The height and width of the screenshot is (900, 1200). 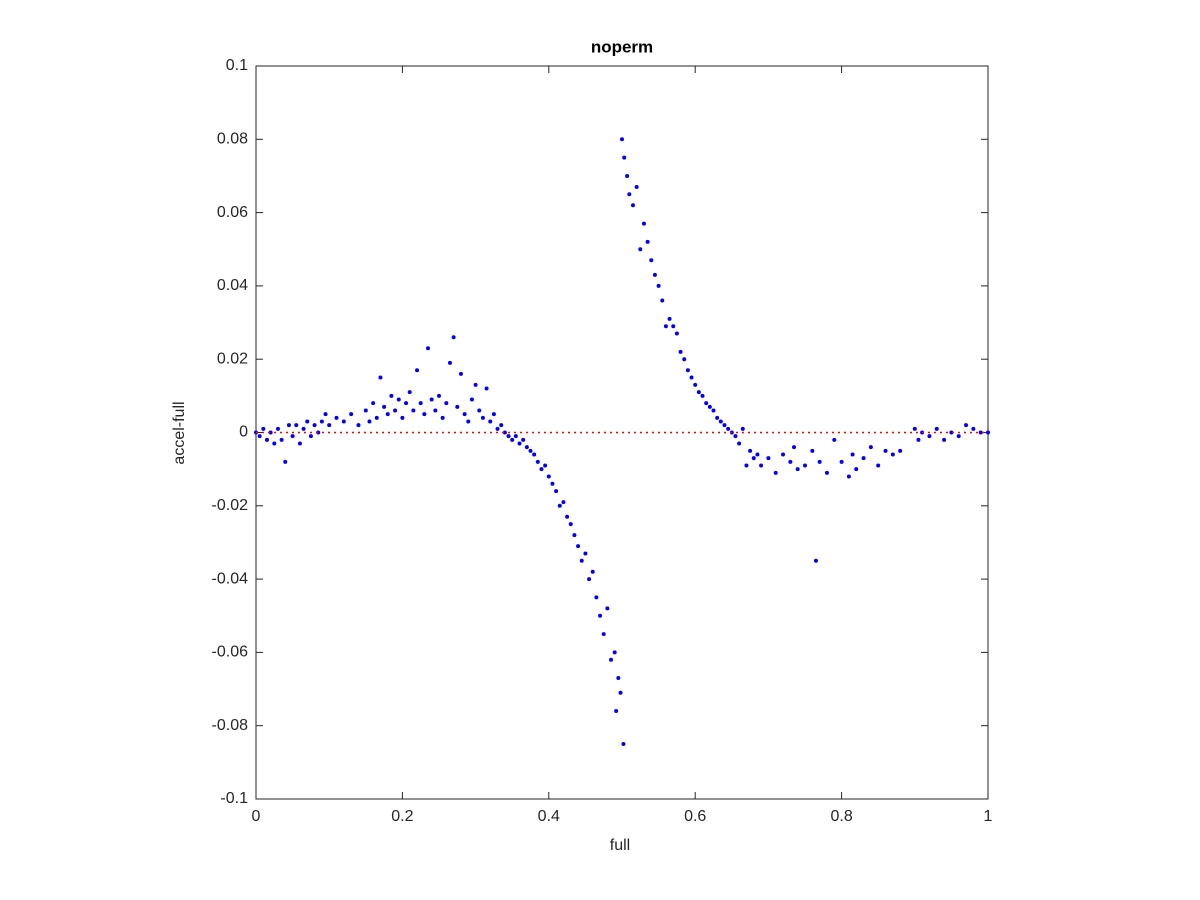 I want to click on y-tick-label: -0.02, so click(x=230, y=505).